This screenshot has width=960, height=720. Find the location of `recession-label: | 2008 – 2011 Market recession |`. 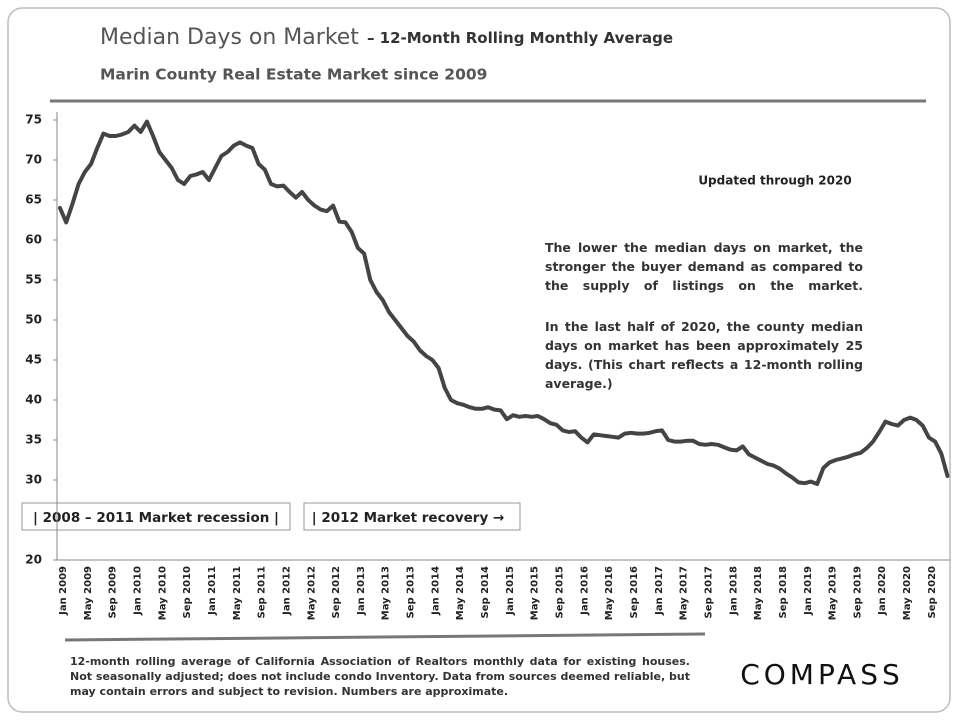

recession-label: | 2008 – 2011 Market recession | is located at coordinates (156, 518).